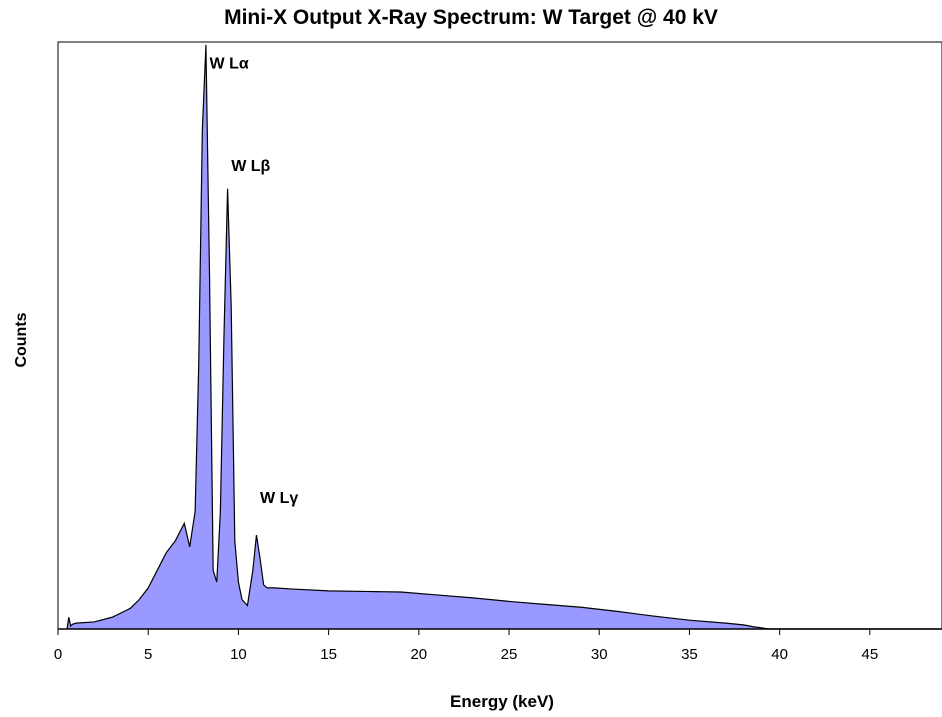 Image resolution: width=942 pixels, height=717 pixels. What do you see at coordinates (502, 701) in the screenshot?
I see `x-axis-label: Energy (keV)` at bounding box center [502, 701].